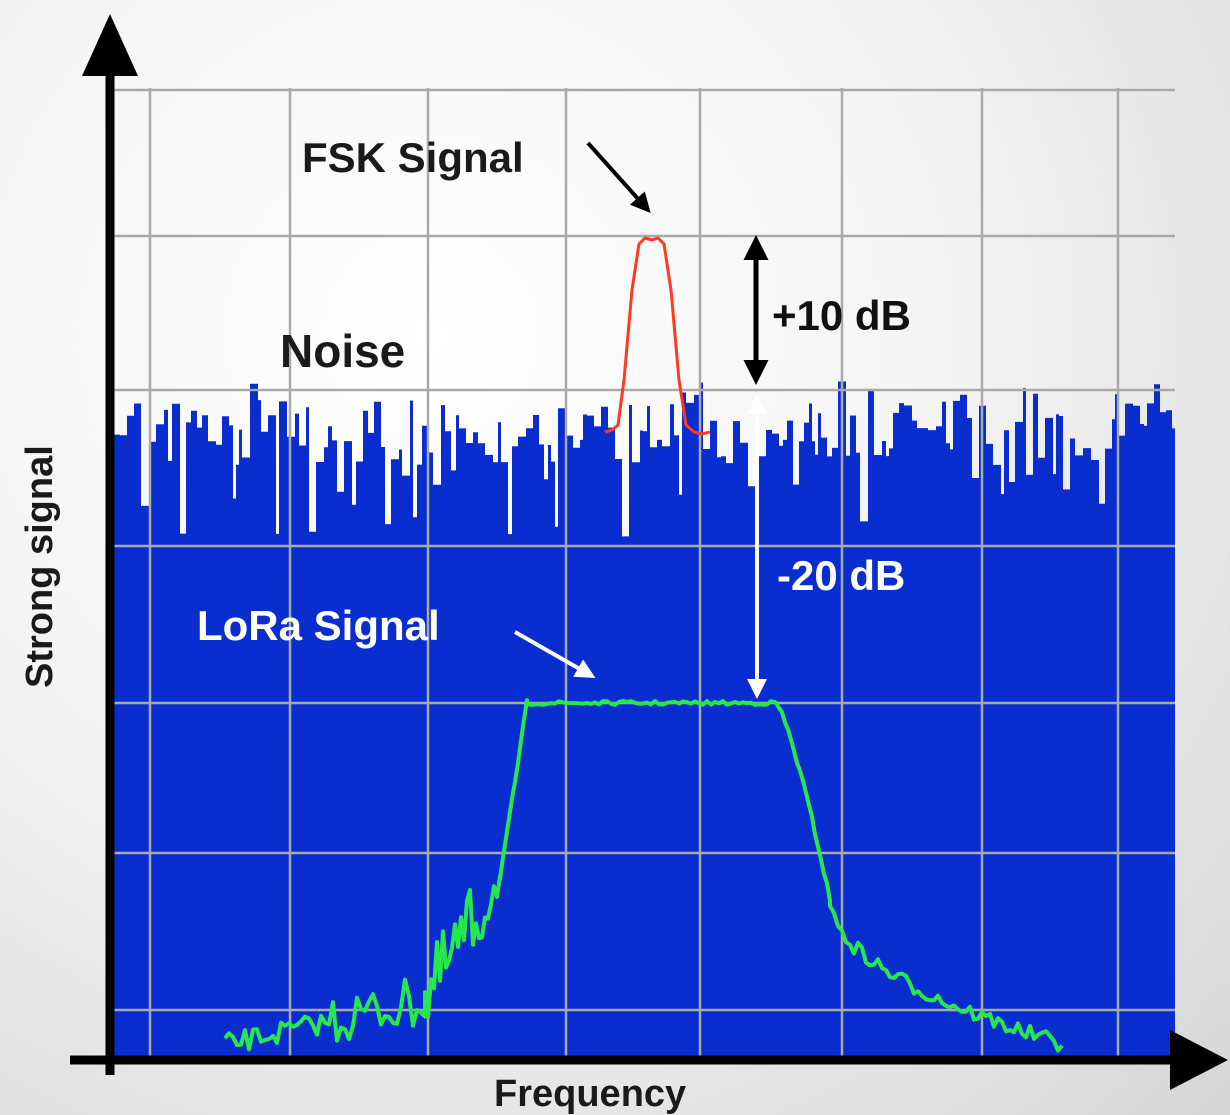 The width and height of the screenshot is (1230, 1115). I want to click on noise-label: Noise, so click(342, 351).